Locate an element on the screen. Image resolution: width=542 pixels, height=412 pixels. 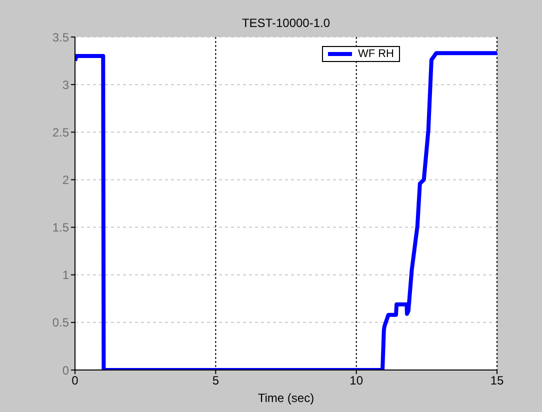
y-tick-label: 2.5 is located at coordinates (61, 132).